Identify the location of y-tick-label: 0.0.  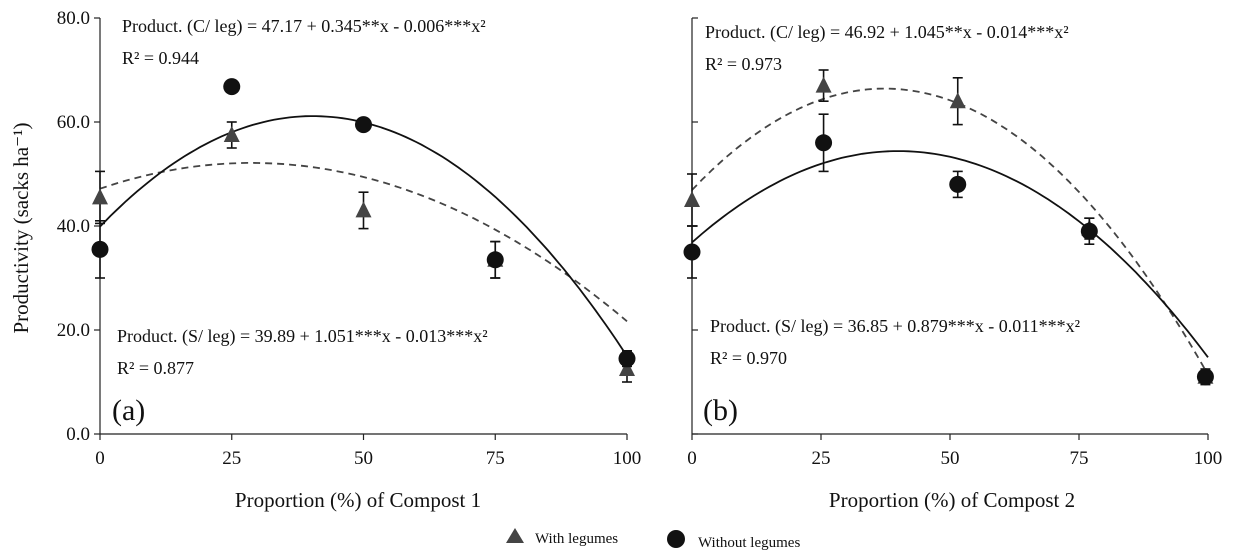
(78, 434).